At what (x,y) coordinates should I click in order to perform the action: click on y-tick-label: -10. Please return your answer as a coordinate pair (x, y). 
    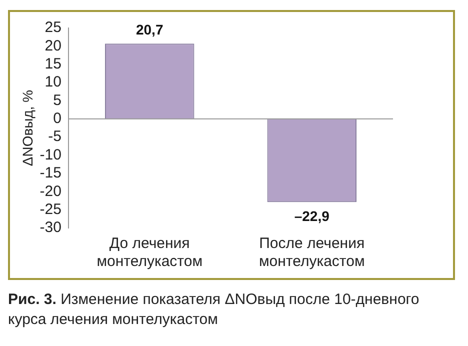
    Looking at the image, I should click on (51, 155).